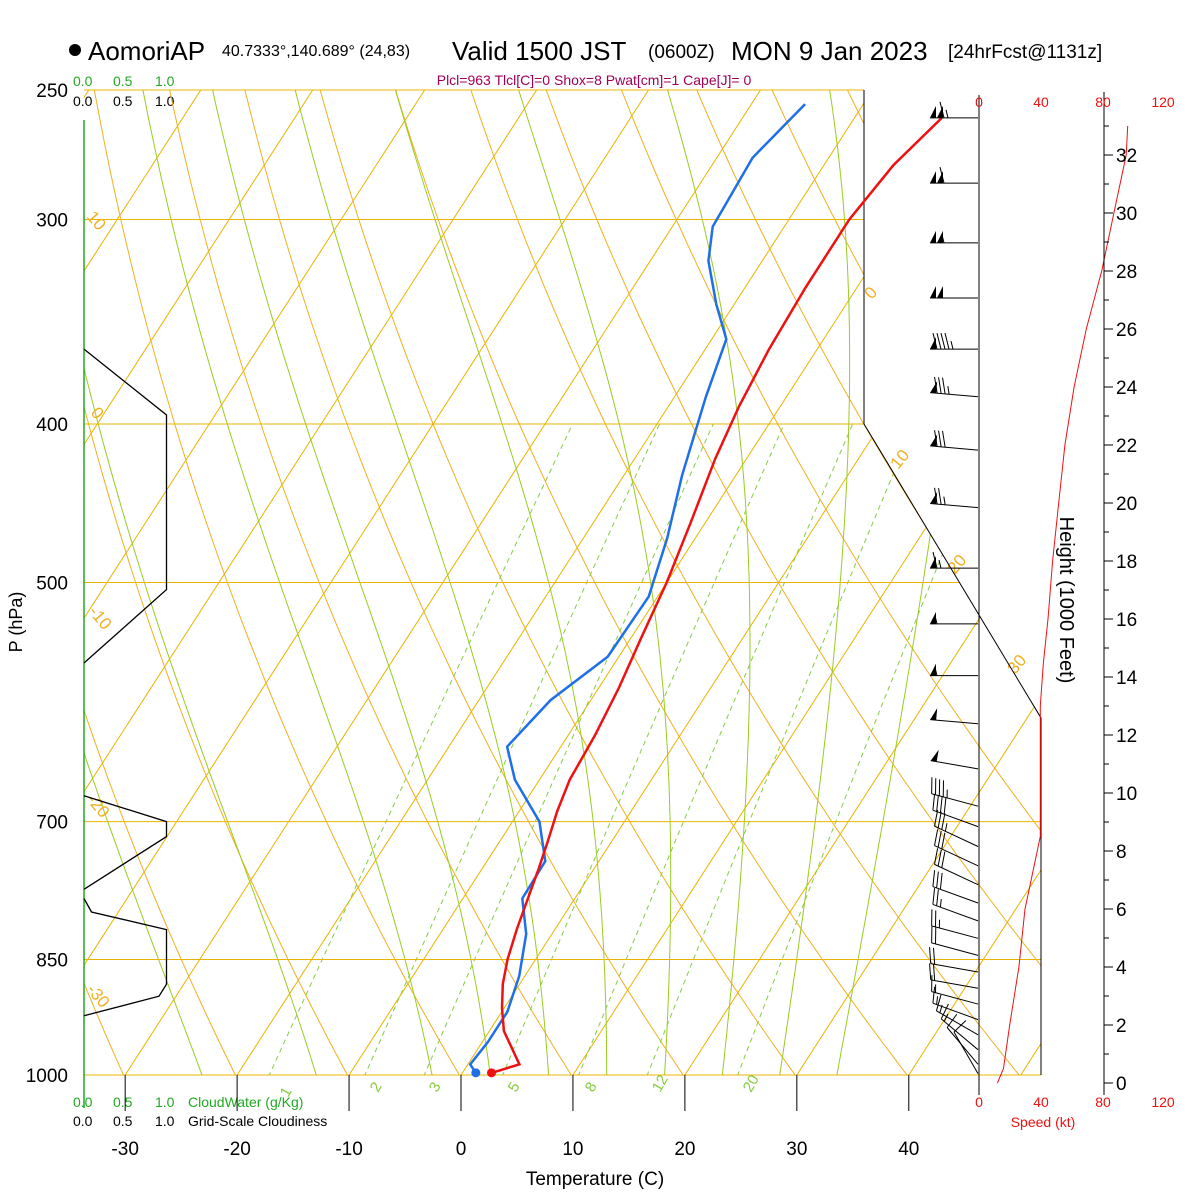 The image size is (1200, 1200). I want to click on temperature-axis: -30 -20 -10 0 10 20 30 40, so click(515, 1117).